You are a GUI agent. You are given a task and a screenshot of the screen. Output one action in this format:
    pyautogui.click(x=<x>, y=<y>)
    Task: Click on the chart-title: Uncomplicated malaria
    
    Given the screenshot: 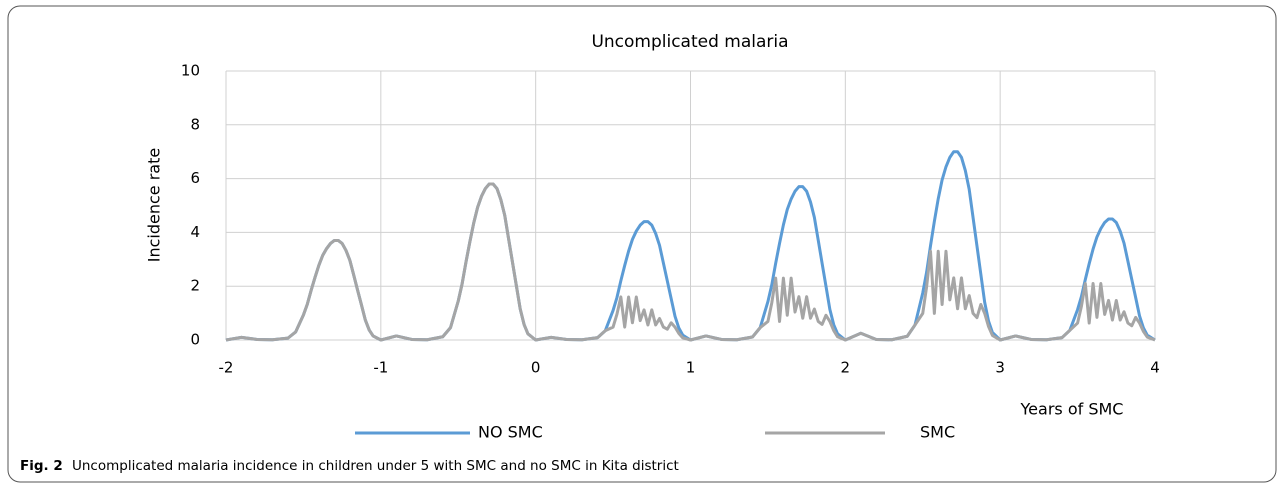 What is the action you would take?
    pyautogui.click(x=689, y=42)
    